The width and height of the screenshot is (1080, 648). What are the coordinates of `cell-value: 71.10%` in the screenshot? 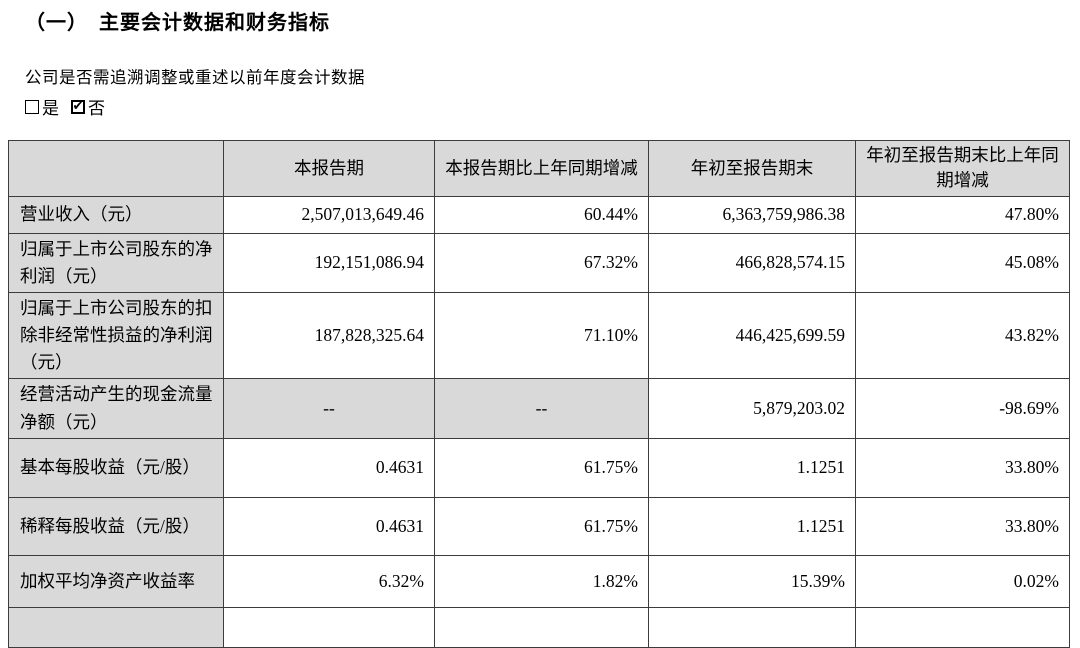 It's located at (541, 335).